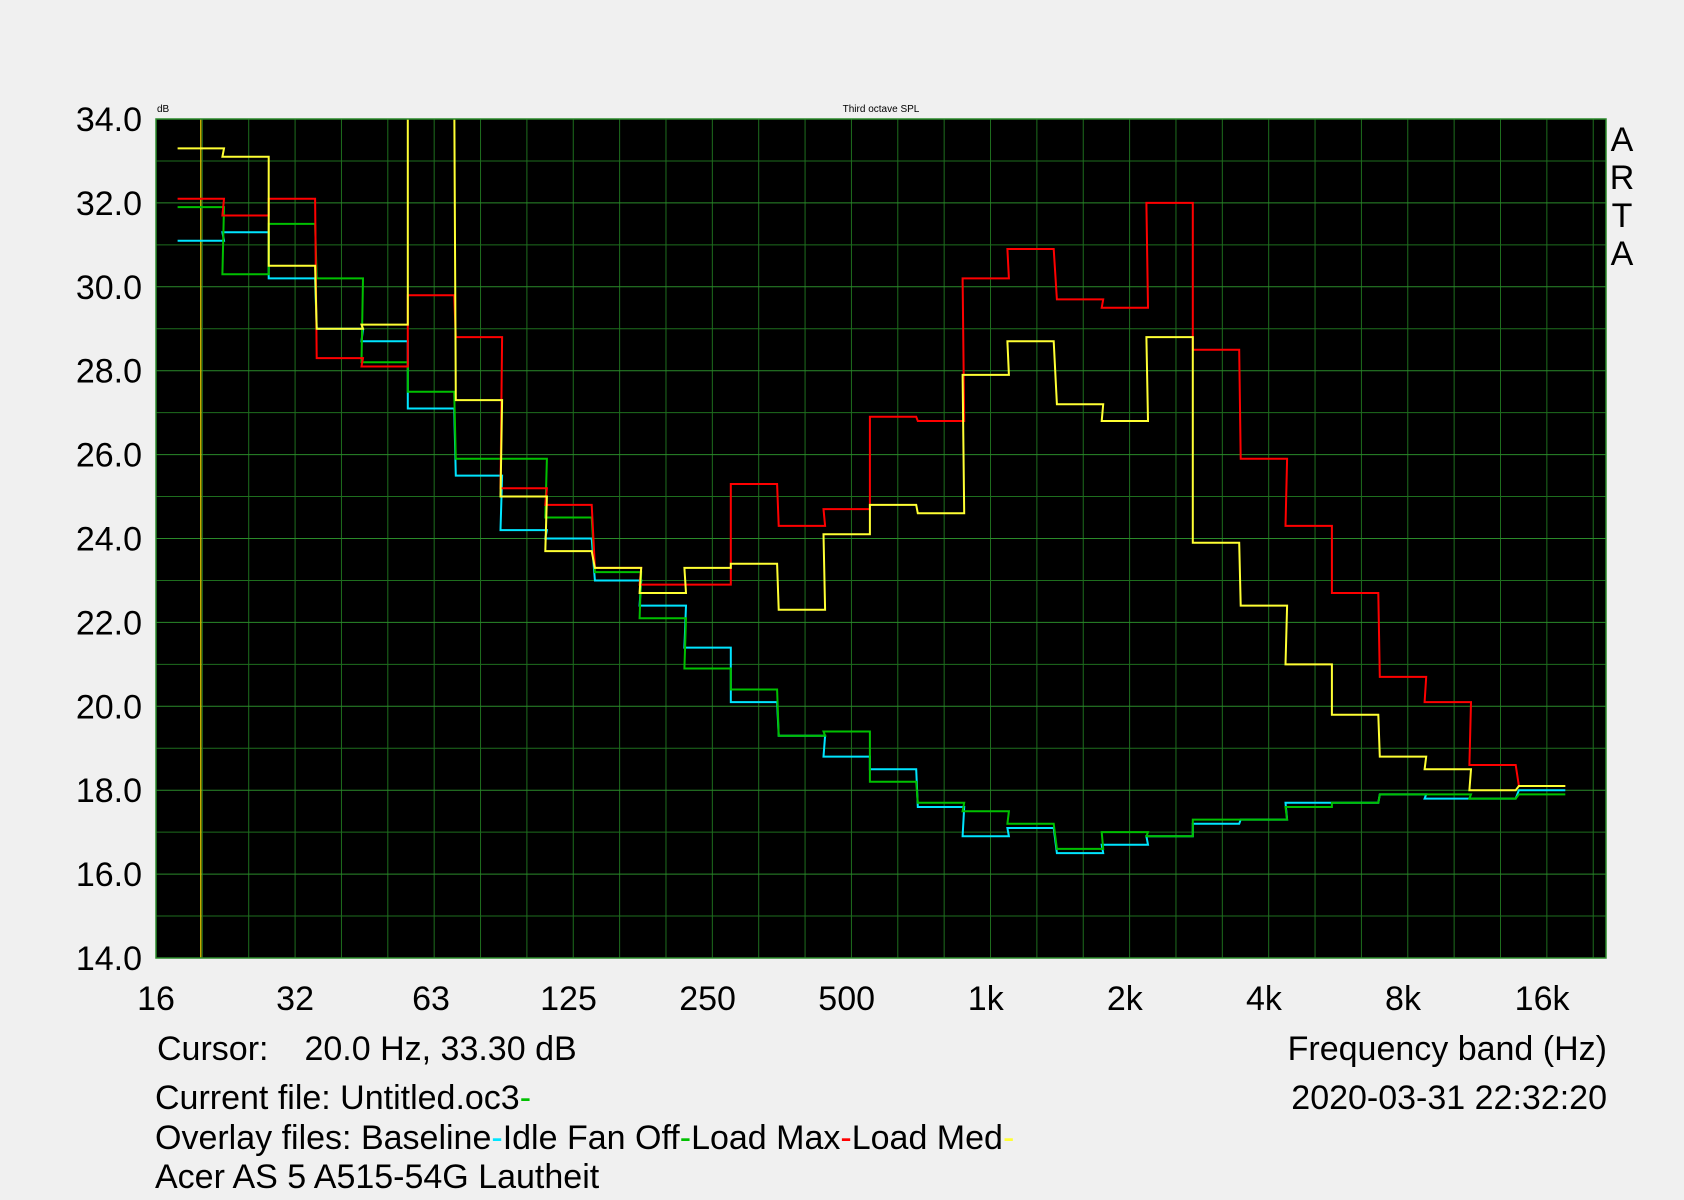  Describe the element at coordinates (1543, 999) in the screenshot. I see `x-tick-label: 16k` at that location.